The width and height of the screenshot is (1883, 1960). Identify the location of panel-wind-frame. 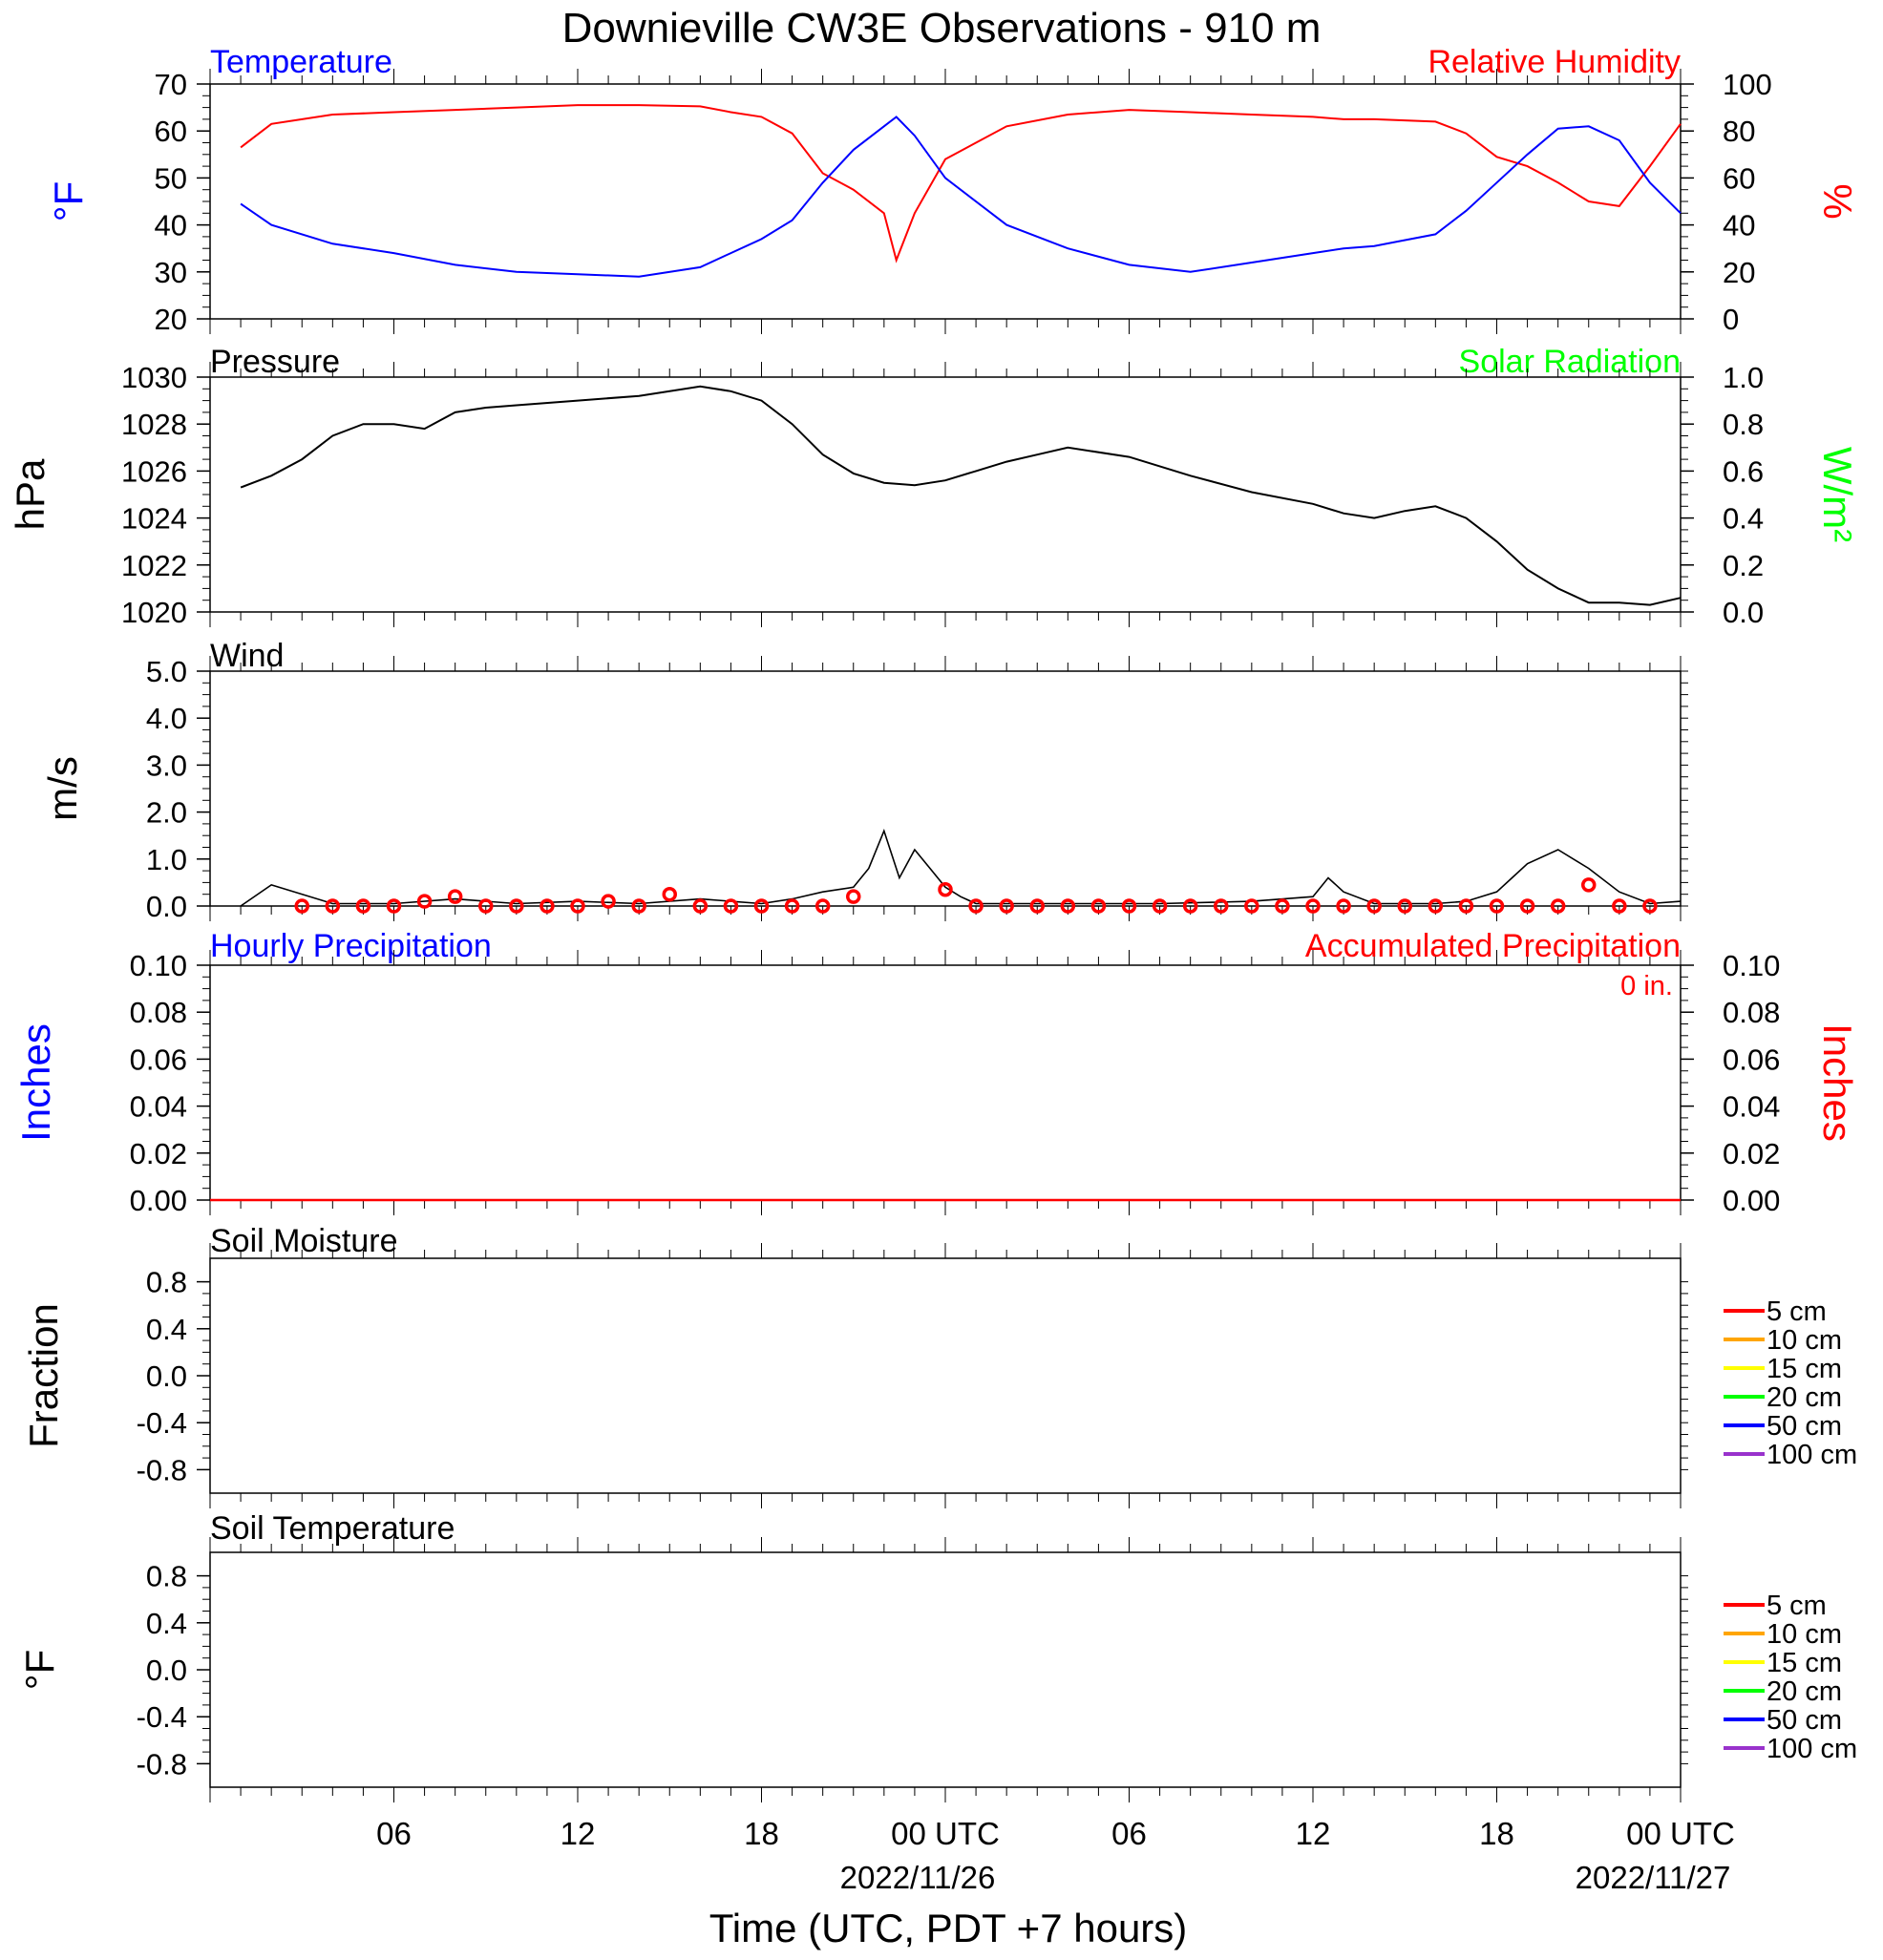
(945, 788).